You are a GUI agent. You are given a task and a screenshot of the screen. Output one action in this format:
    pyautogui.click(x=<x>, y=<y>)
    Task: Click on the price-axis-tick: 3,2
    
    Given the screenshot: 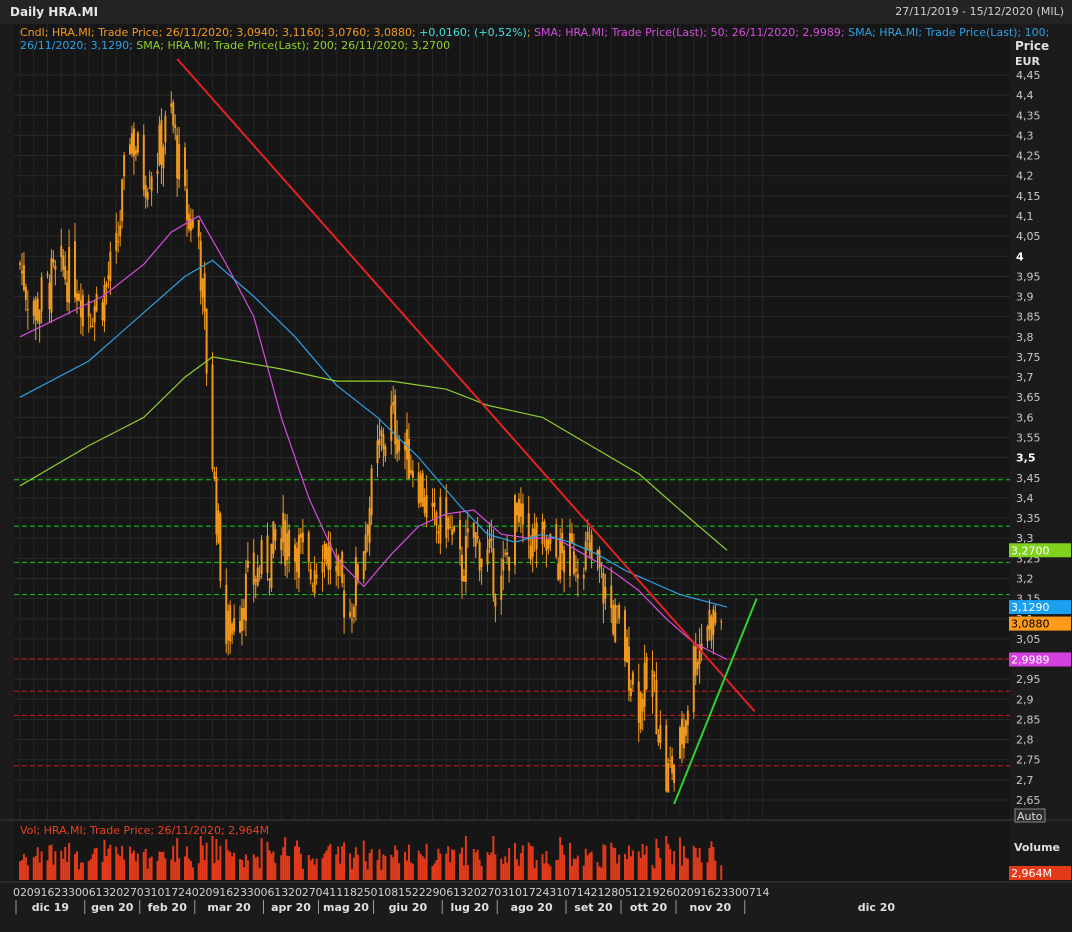 What is the action you would take?
    pyautogui.click(x=1025, y=578)
    